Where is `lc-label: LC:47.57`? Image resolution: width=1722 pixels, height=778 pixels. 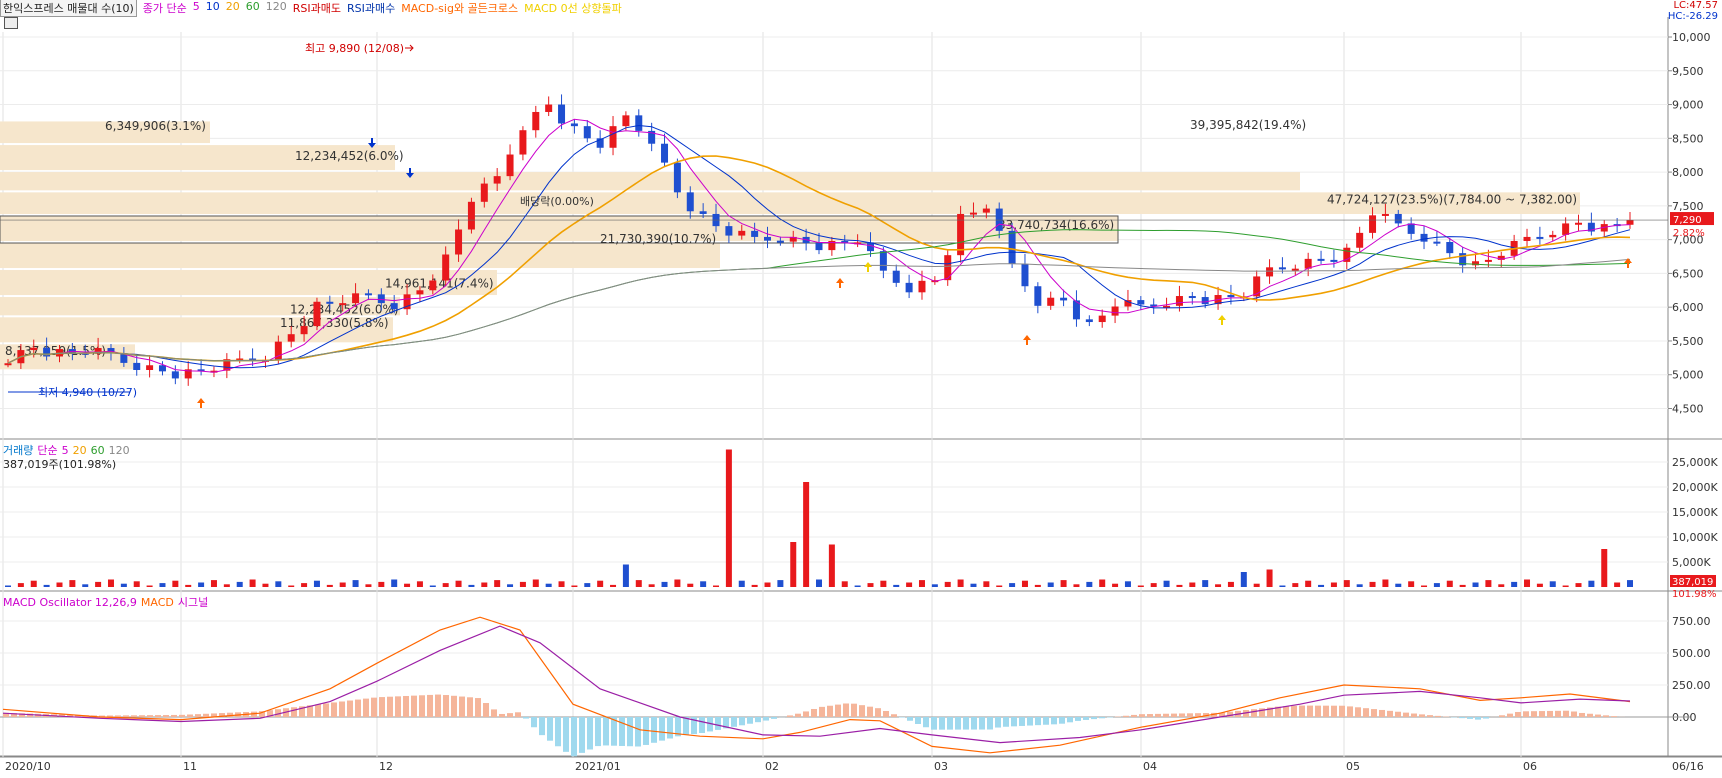
lc-label: LC:47.57 is located at coordinates (1695, 5).